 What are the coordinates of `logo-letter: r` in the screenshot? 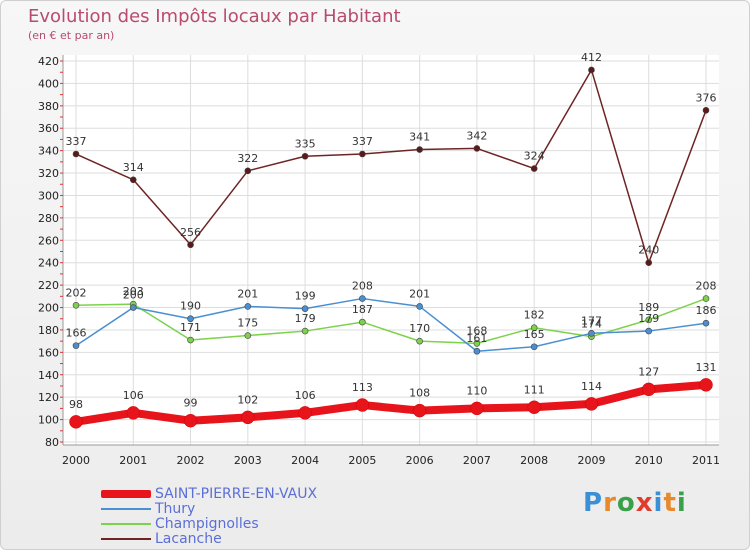 It's located at (610, 503).